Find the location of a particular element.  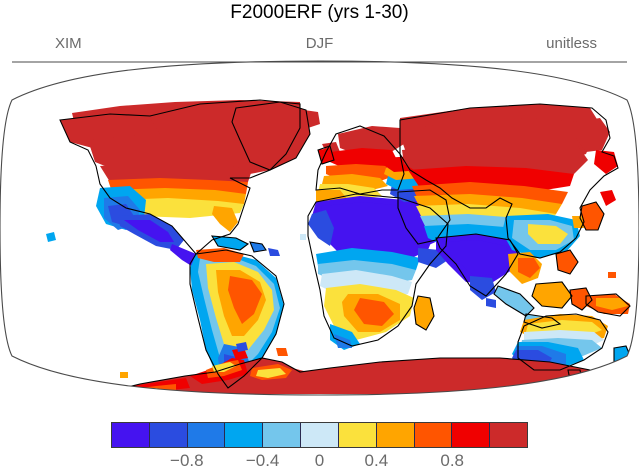

colorbar-tick-4: 0.8 is located at coordinates (452, 460).